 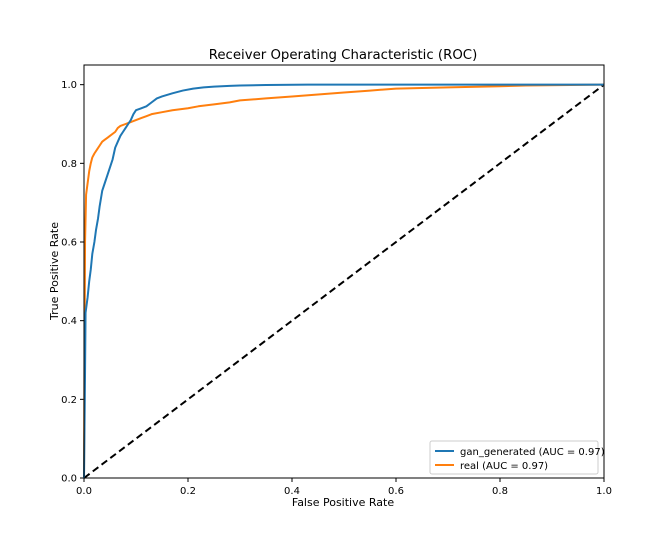 What do you see at coordinates (500, 491) in the screenshot?
I see `x-tick-label: 0.8` at bounding box center [500, 491].